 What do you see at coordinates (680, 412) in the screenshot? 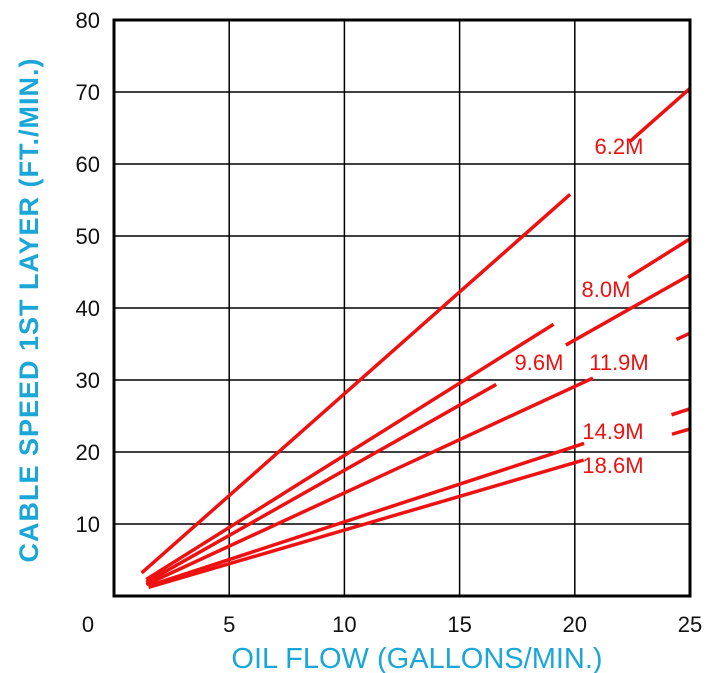
I see `series-line-14.9M-b` at bounding box center [680, 412].